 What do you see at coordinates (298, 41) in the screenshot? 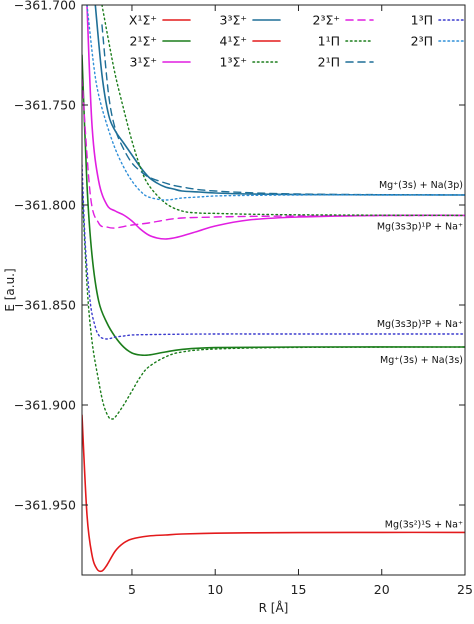
I see `legend: X¹Σ⁺ 2¹Σ⁺ 3¹Σ⁺ 3³Σ⁺ 4¹Σ⁺ 1³Σ⁺ 2³Σ⁺ 1¹Π 2¹Π 1³Π 2³Π` at bounding box center [298, 41].